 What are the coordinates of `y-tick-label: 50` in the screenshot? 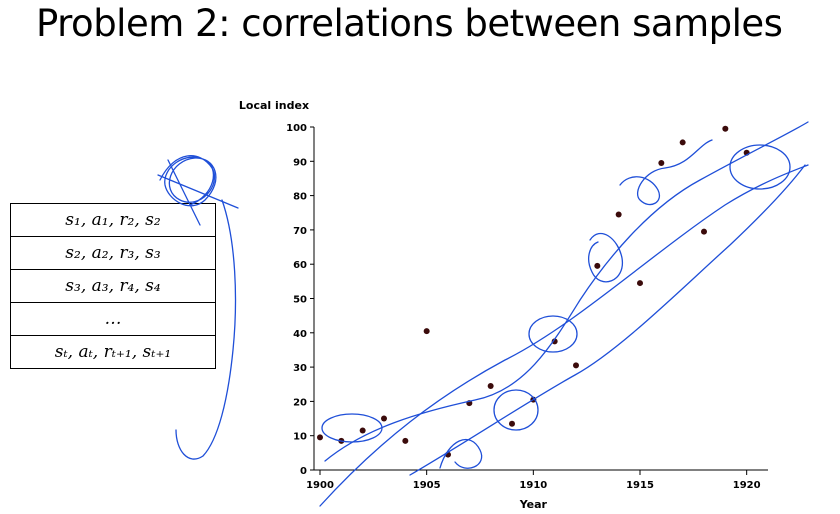 It's located at (300, 300).